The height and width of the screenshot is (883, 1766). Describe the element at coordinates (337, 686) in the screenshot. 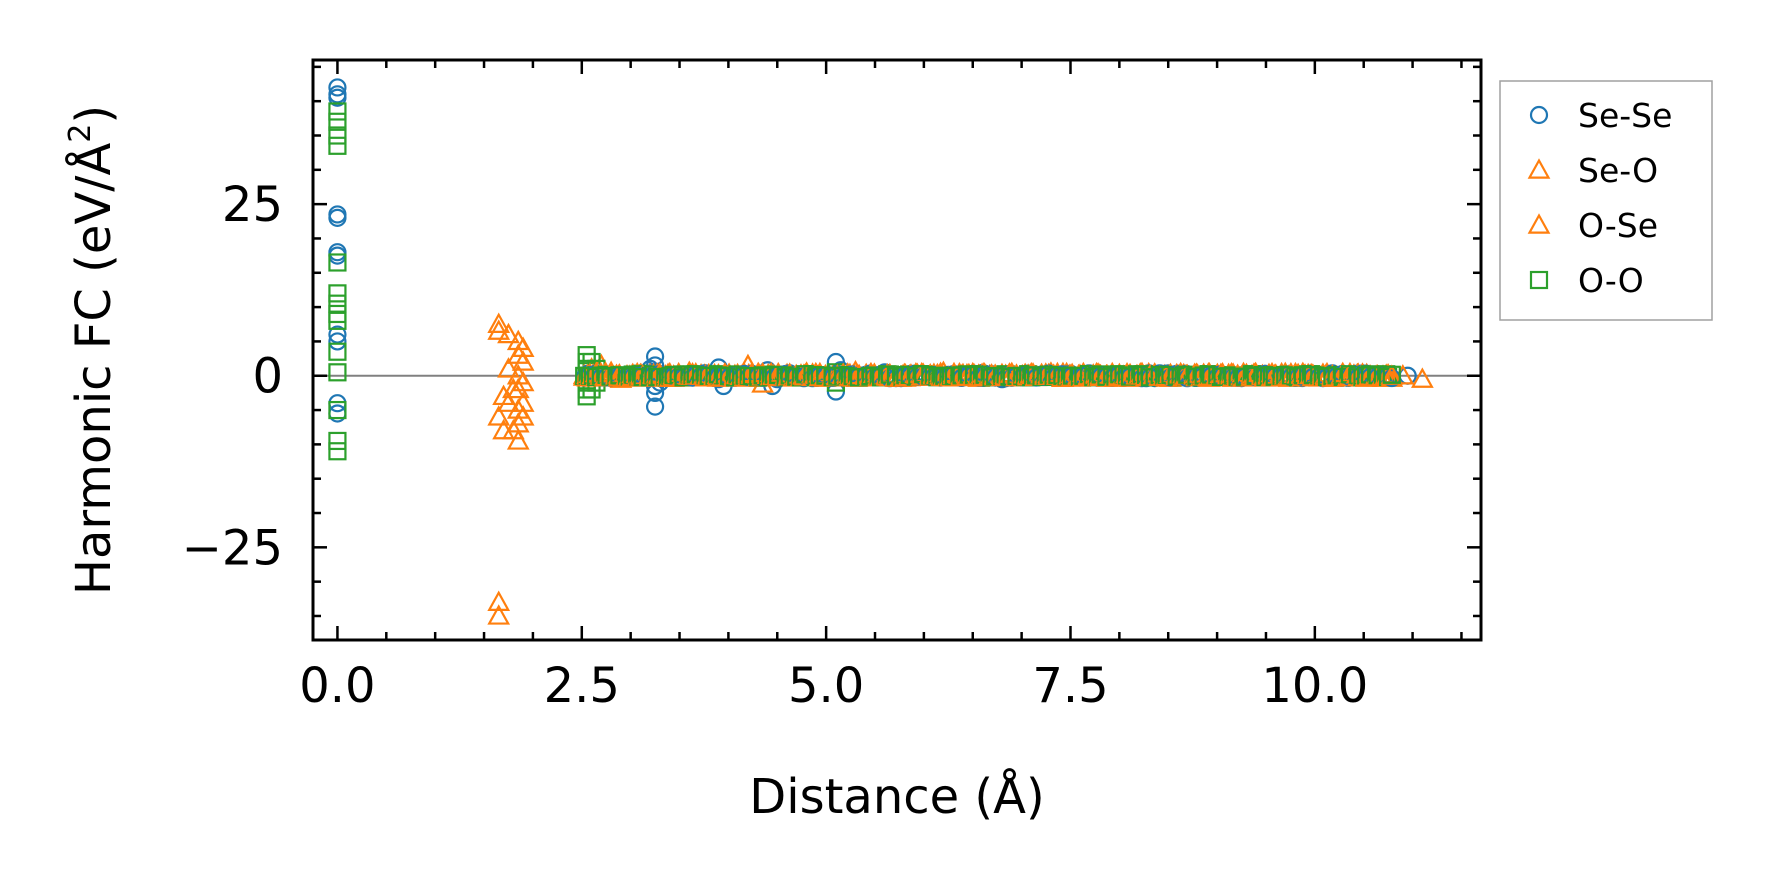

I see `x-tick-label: 0.0` at that location.